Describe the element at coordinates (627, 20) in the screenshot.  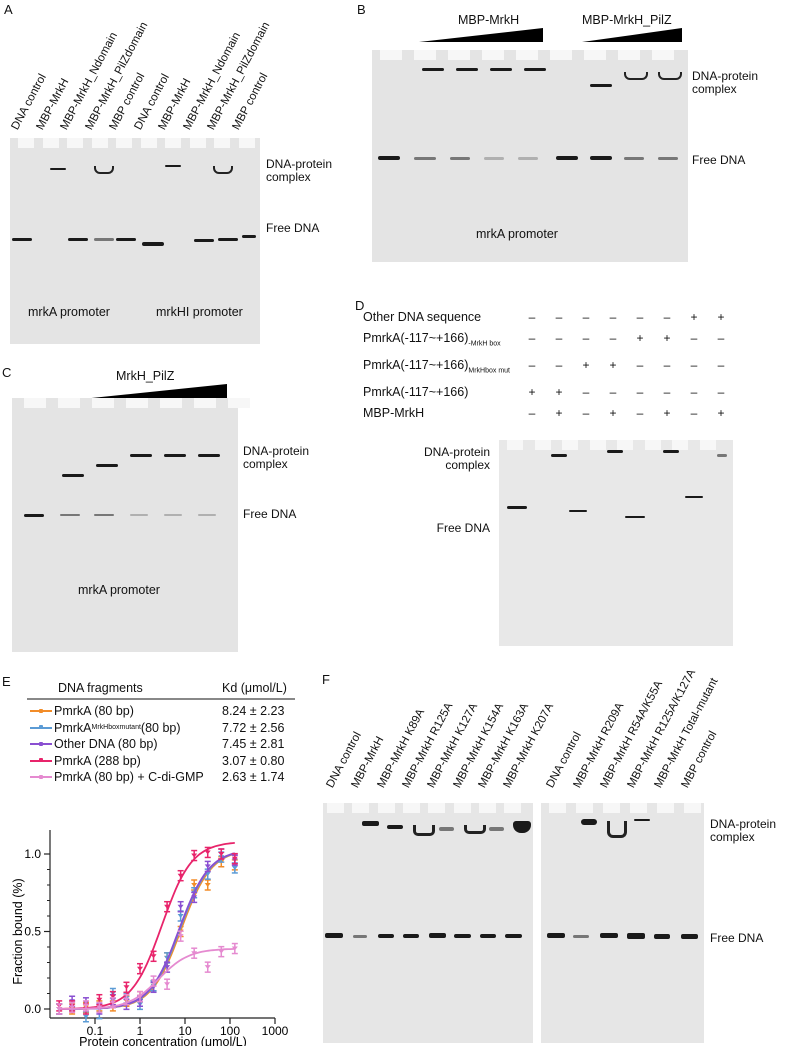
I see `panel-b-group-right: MBP-MrkH_PilZ` at that location.